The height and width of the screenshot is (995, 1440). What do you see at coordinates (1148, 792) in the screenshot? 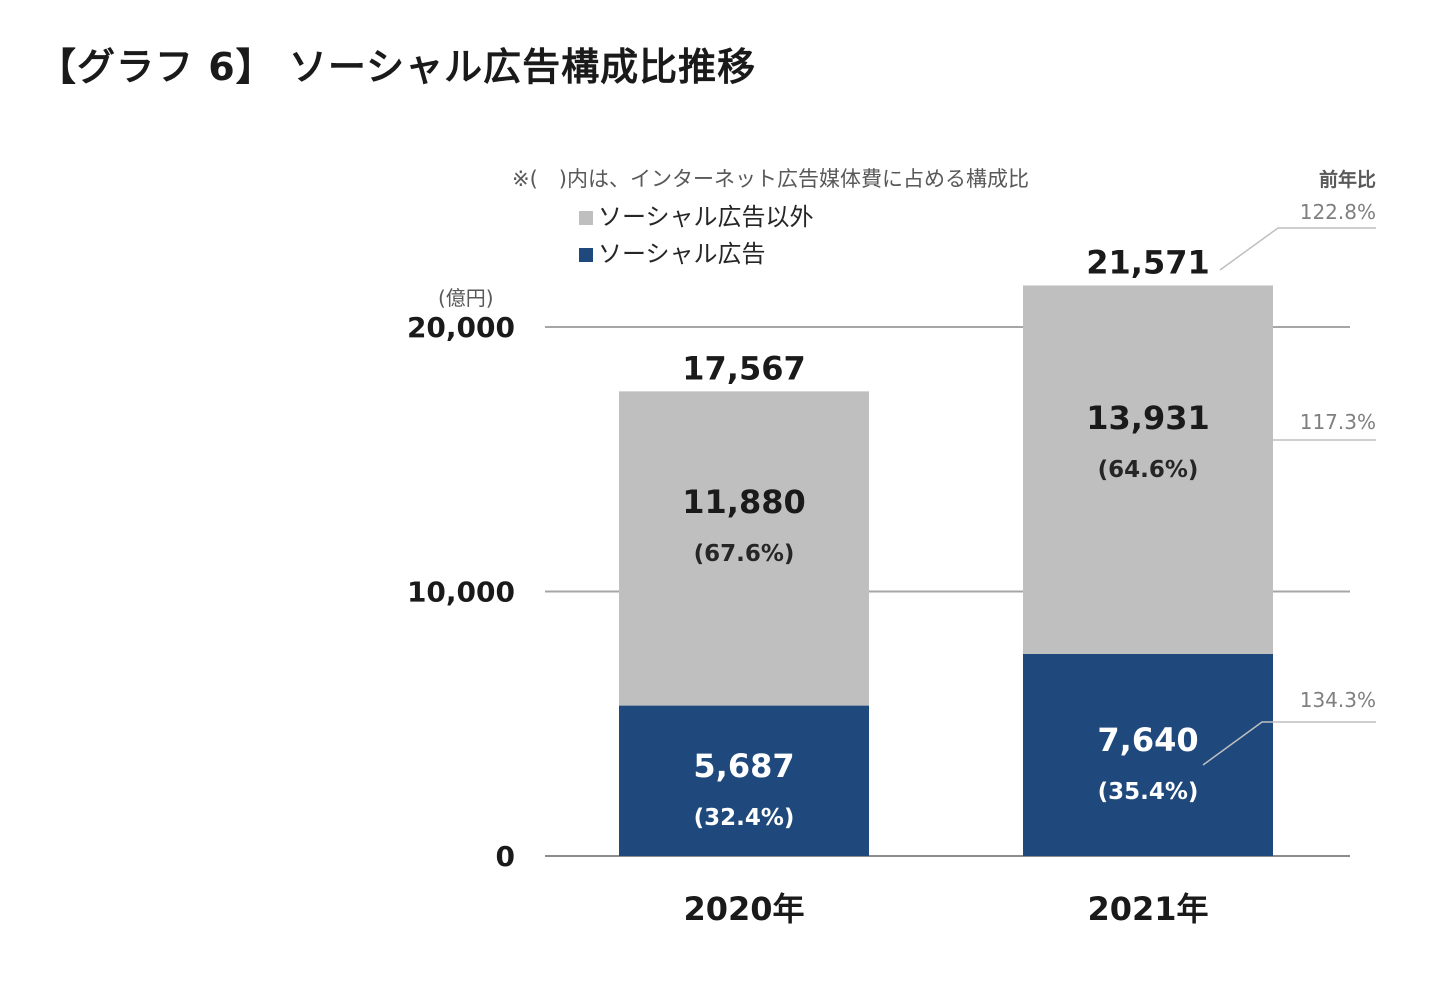
I see `segment-share-label: (35.4%)` at bounding box center [1148, 792].